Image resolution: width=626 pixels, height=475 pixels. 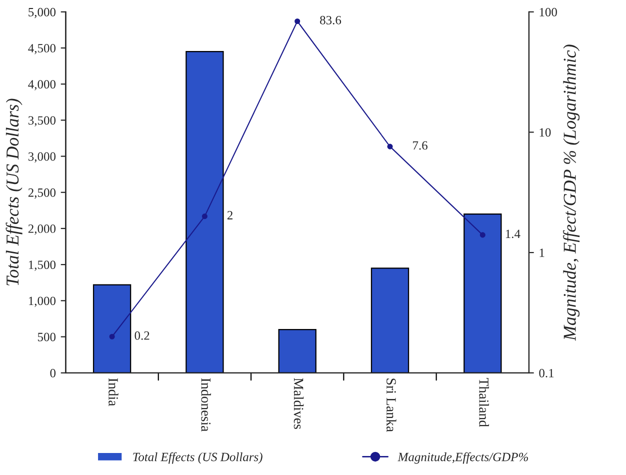 I want to click on data-label: 2, so click(x=229, y=215).